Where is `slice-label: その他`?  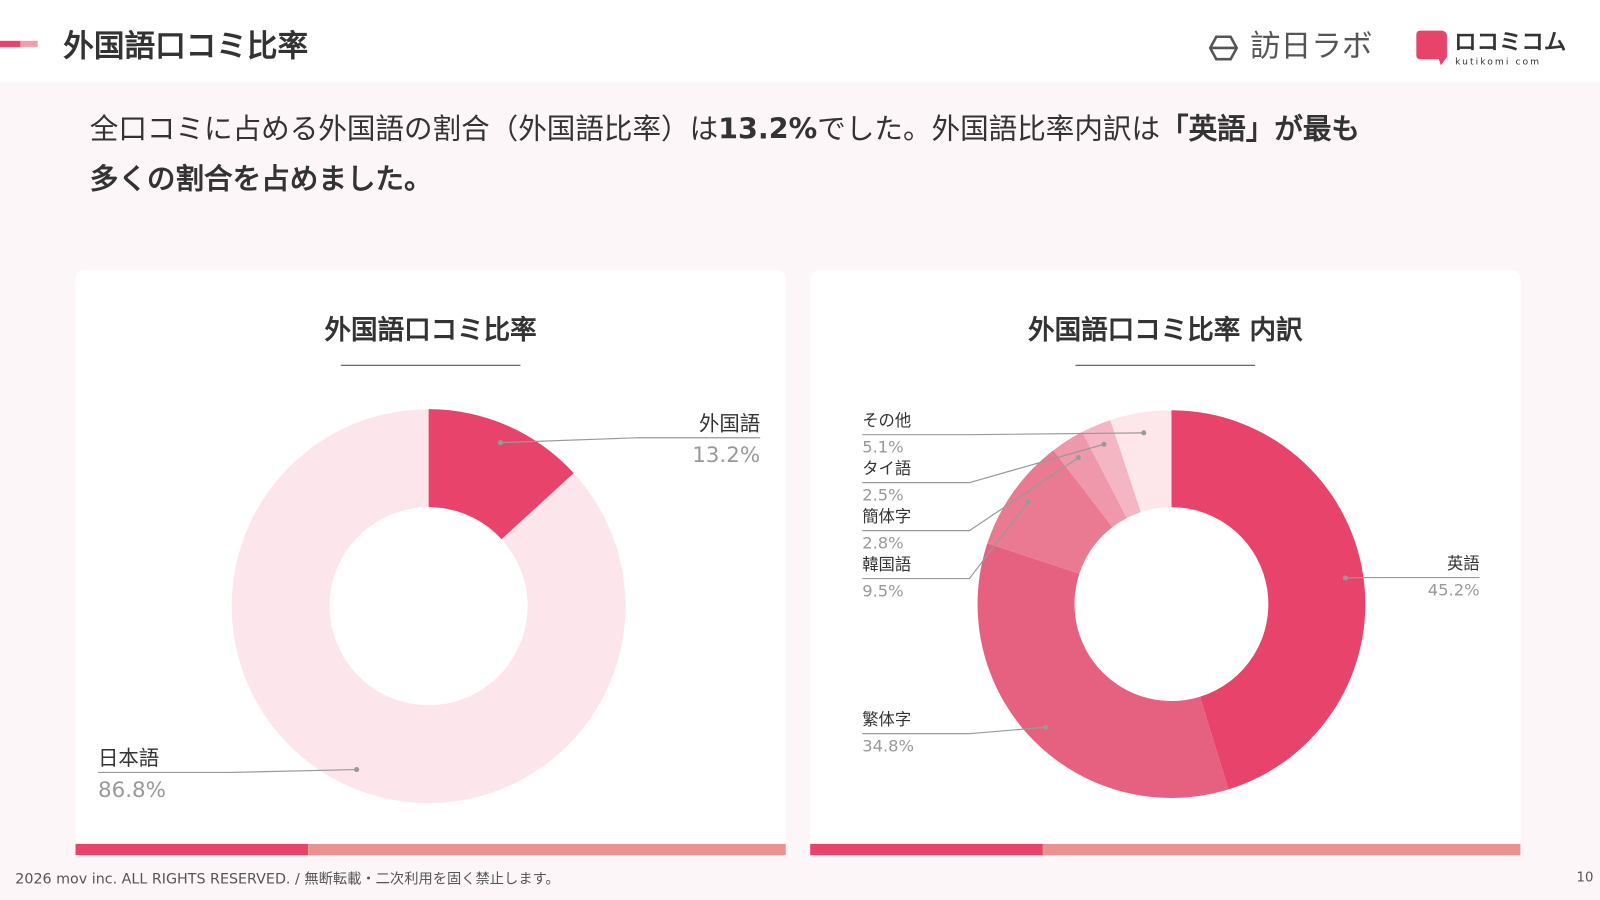 slice-label: その他 is located at coordinates (886, 420).